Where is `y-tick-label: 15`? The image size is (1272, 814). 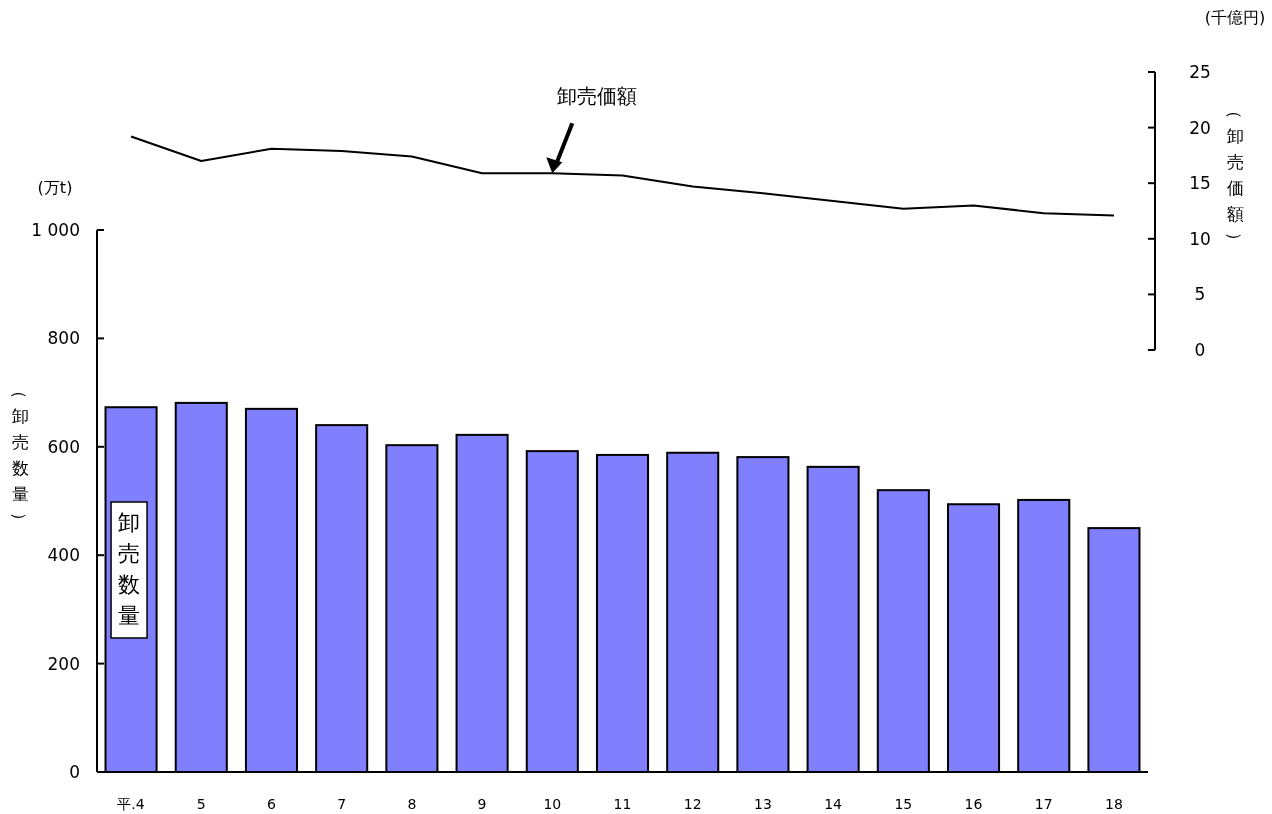 y-tick-label: 15 is located at coordinates (1200, 183).